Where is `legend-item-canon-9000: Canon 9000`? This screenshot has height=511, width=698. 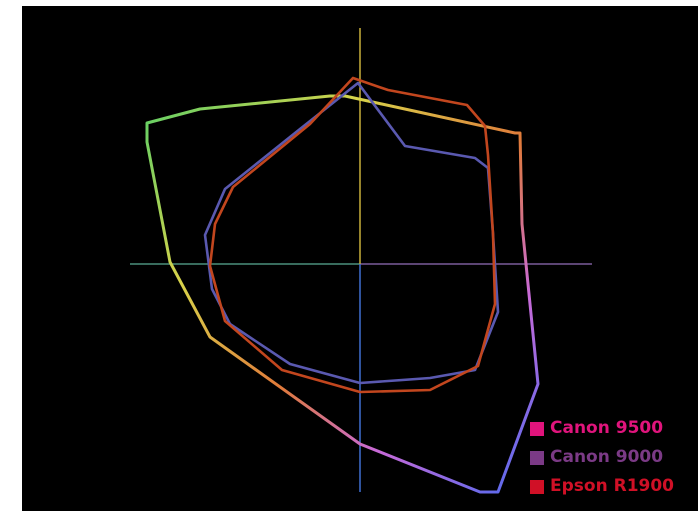 legend-item-canon-9000: Canon 9000 is located at coordinates (614, 457).